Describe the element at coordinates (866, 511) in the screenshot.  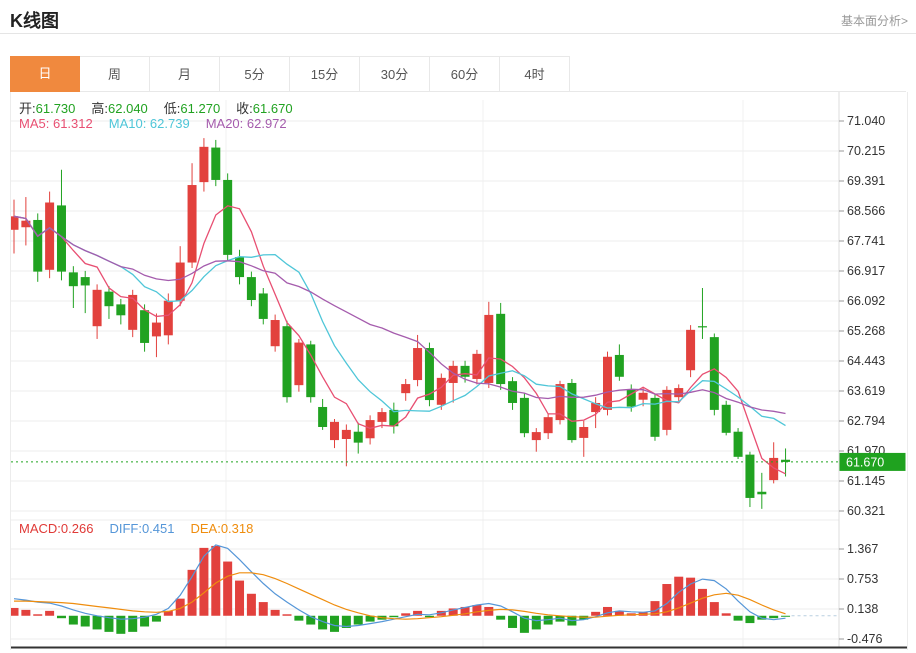
I see `svg-text: 60.321` at that location.